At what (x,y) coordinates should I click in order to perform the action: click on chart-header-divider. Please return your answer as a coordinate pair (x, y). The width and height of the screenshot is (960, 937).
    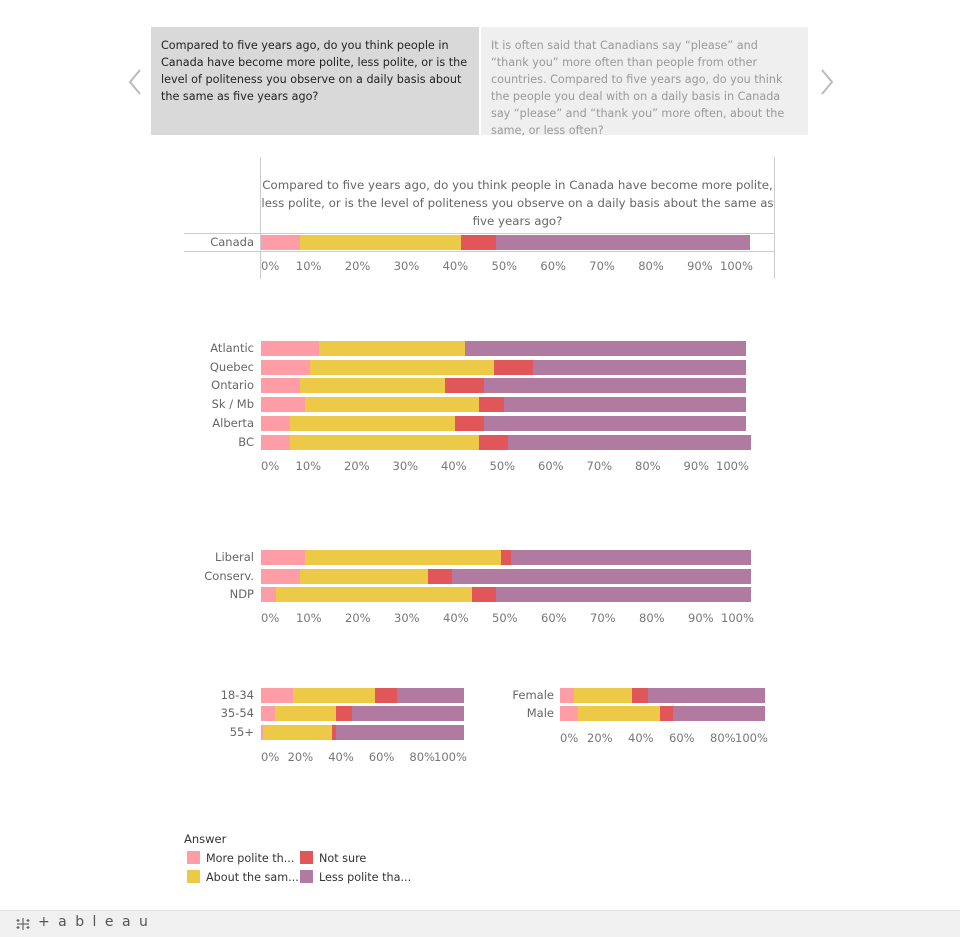
    Looking at the image, I should click on (479, 233).